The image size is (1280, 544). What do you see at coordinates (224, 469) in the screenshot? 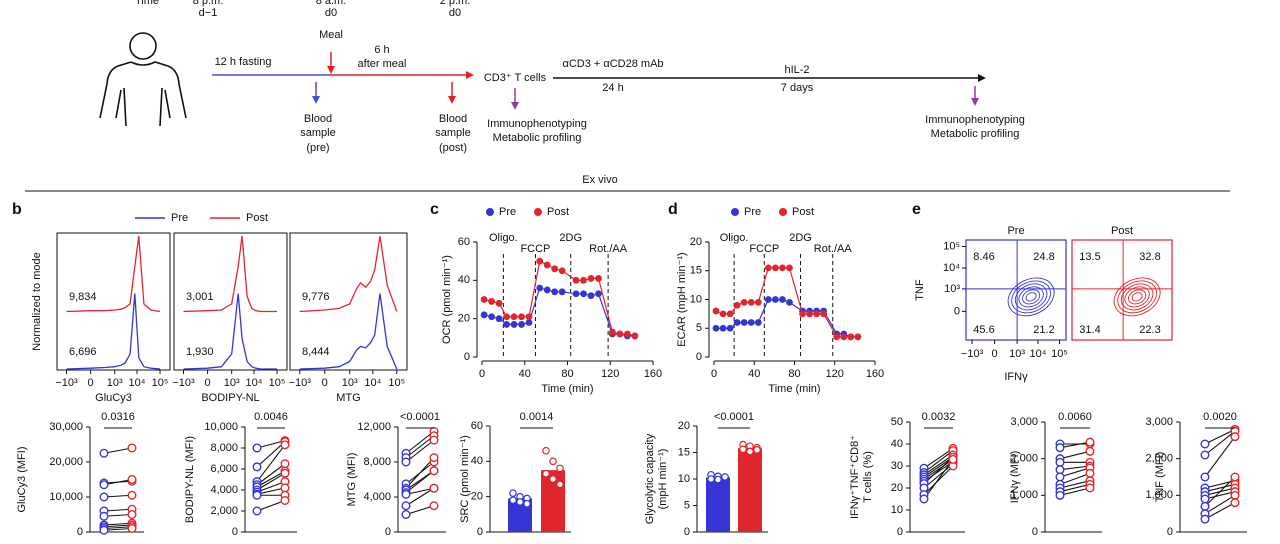
I see `y-tick-label: 6,000` at bounding box center [224, 469].